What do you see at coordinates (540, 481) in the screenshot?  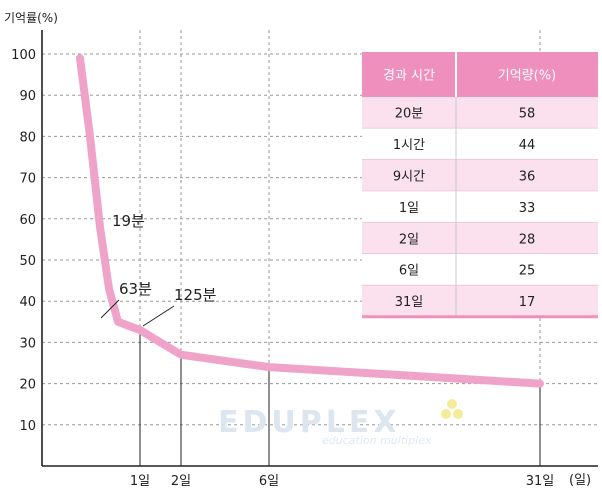 I see `x-tick-label: 31일` at bounding box center [540, 481].